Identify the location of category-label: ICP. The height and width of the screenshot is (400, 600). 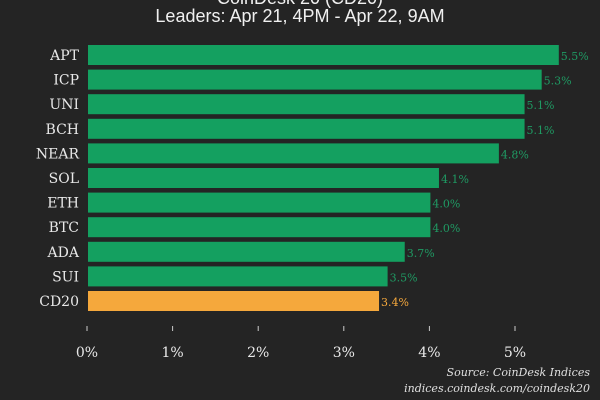
(66, 81).